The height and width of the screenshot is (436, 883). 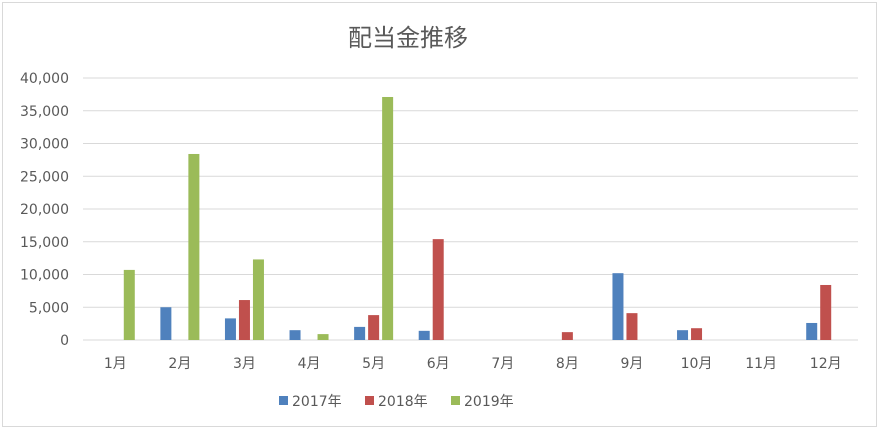 I want to click on bar-2017年-9月, so click(x=618, y=306).